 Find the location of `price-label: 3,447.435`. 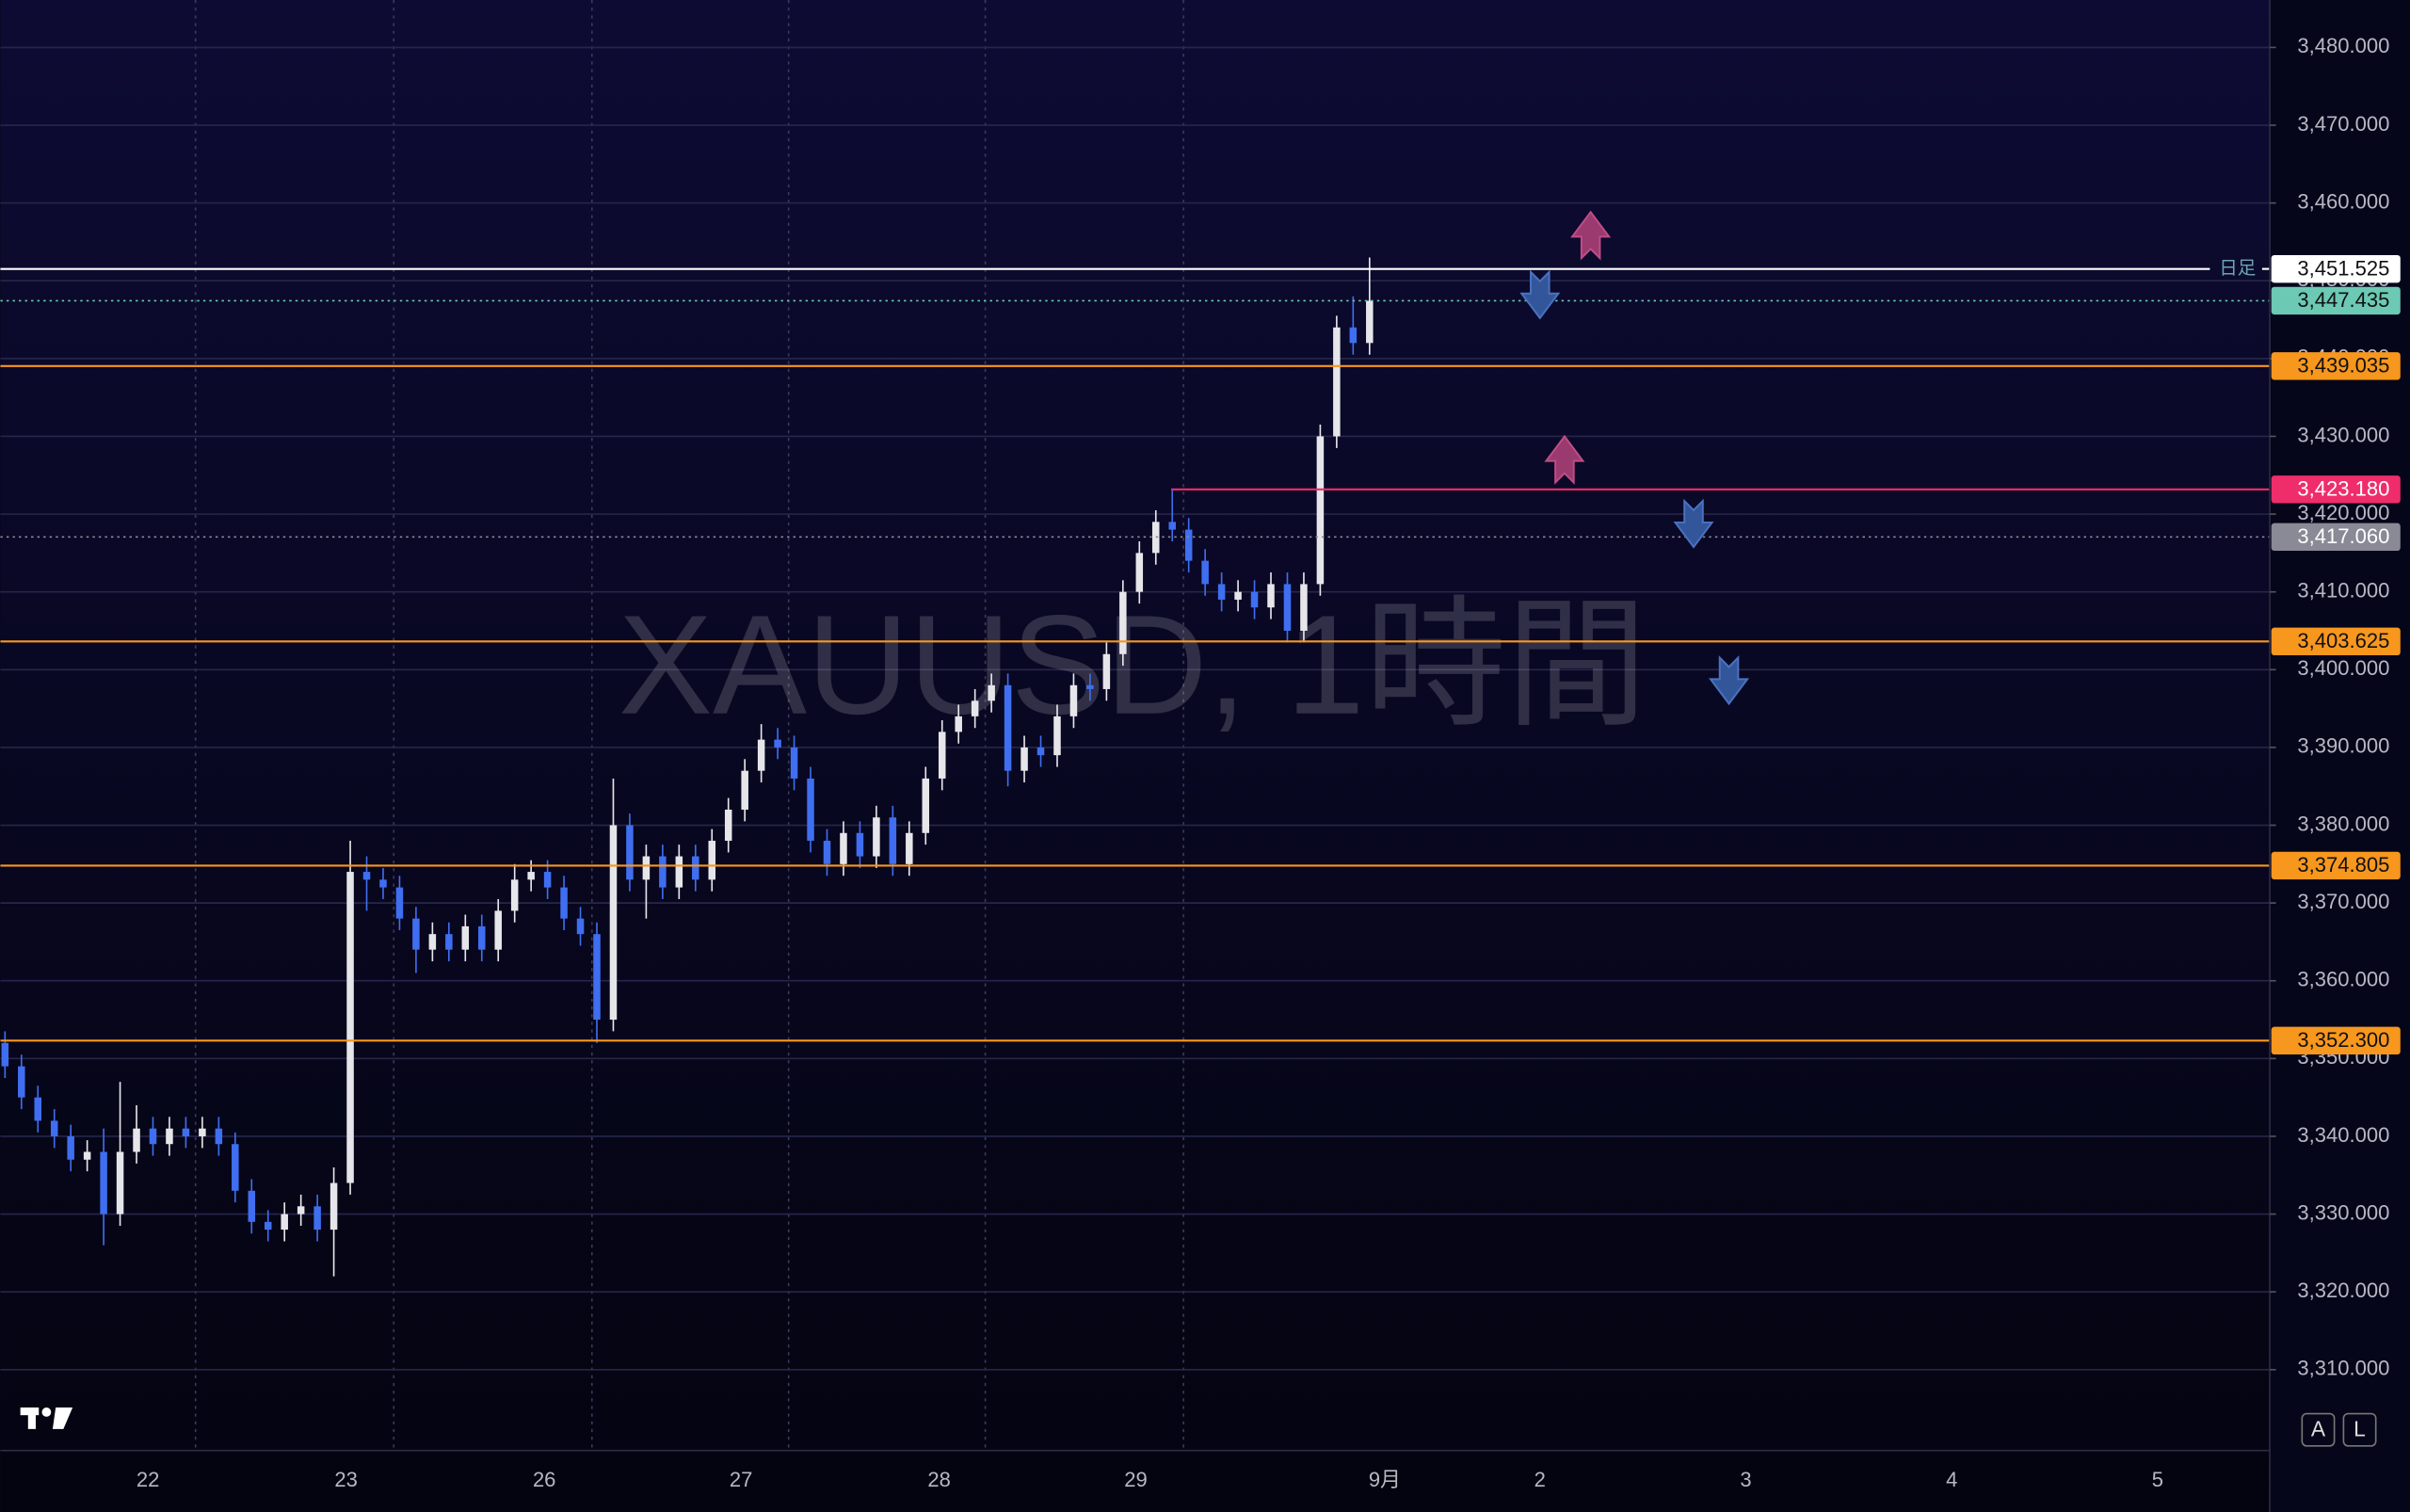

price-label: 3,447.435 is located at coordinates (2343, 300).